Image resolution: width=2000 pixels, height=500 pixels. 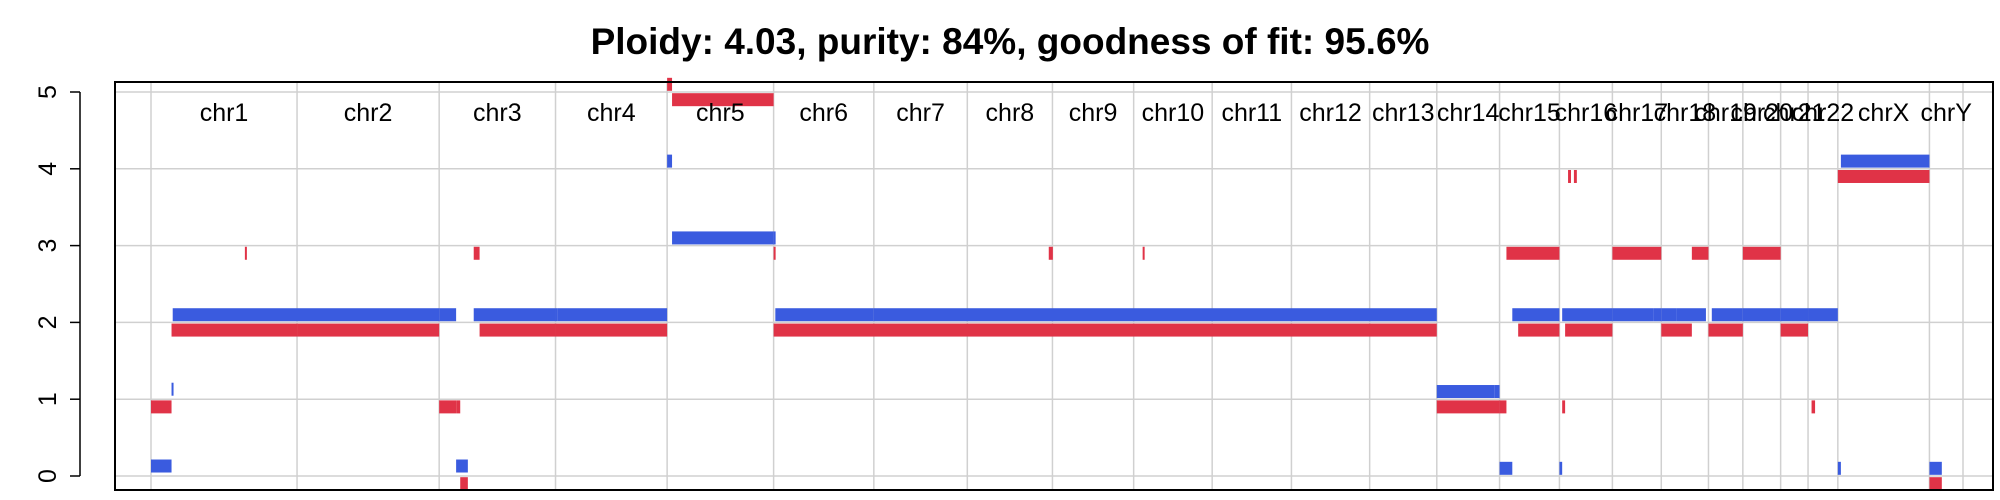 What do you see at coordinates (1947, 113) in the screenshot?
I see `chrom-label: chrY` at bounding box center [1947, 113].